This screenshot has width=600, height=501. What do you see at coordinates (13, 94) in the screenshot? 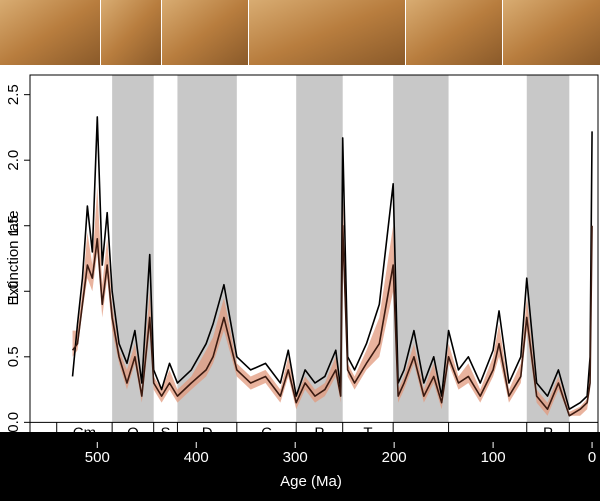
I see `y-tick-label: 2.5` at bounding box center [13, 94].